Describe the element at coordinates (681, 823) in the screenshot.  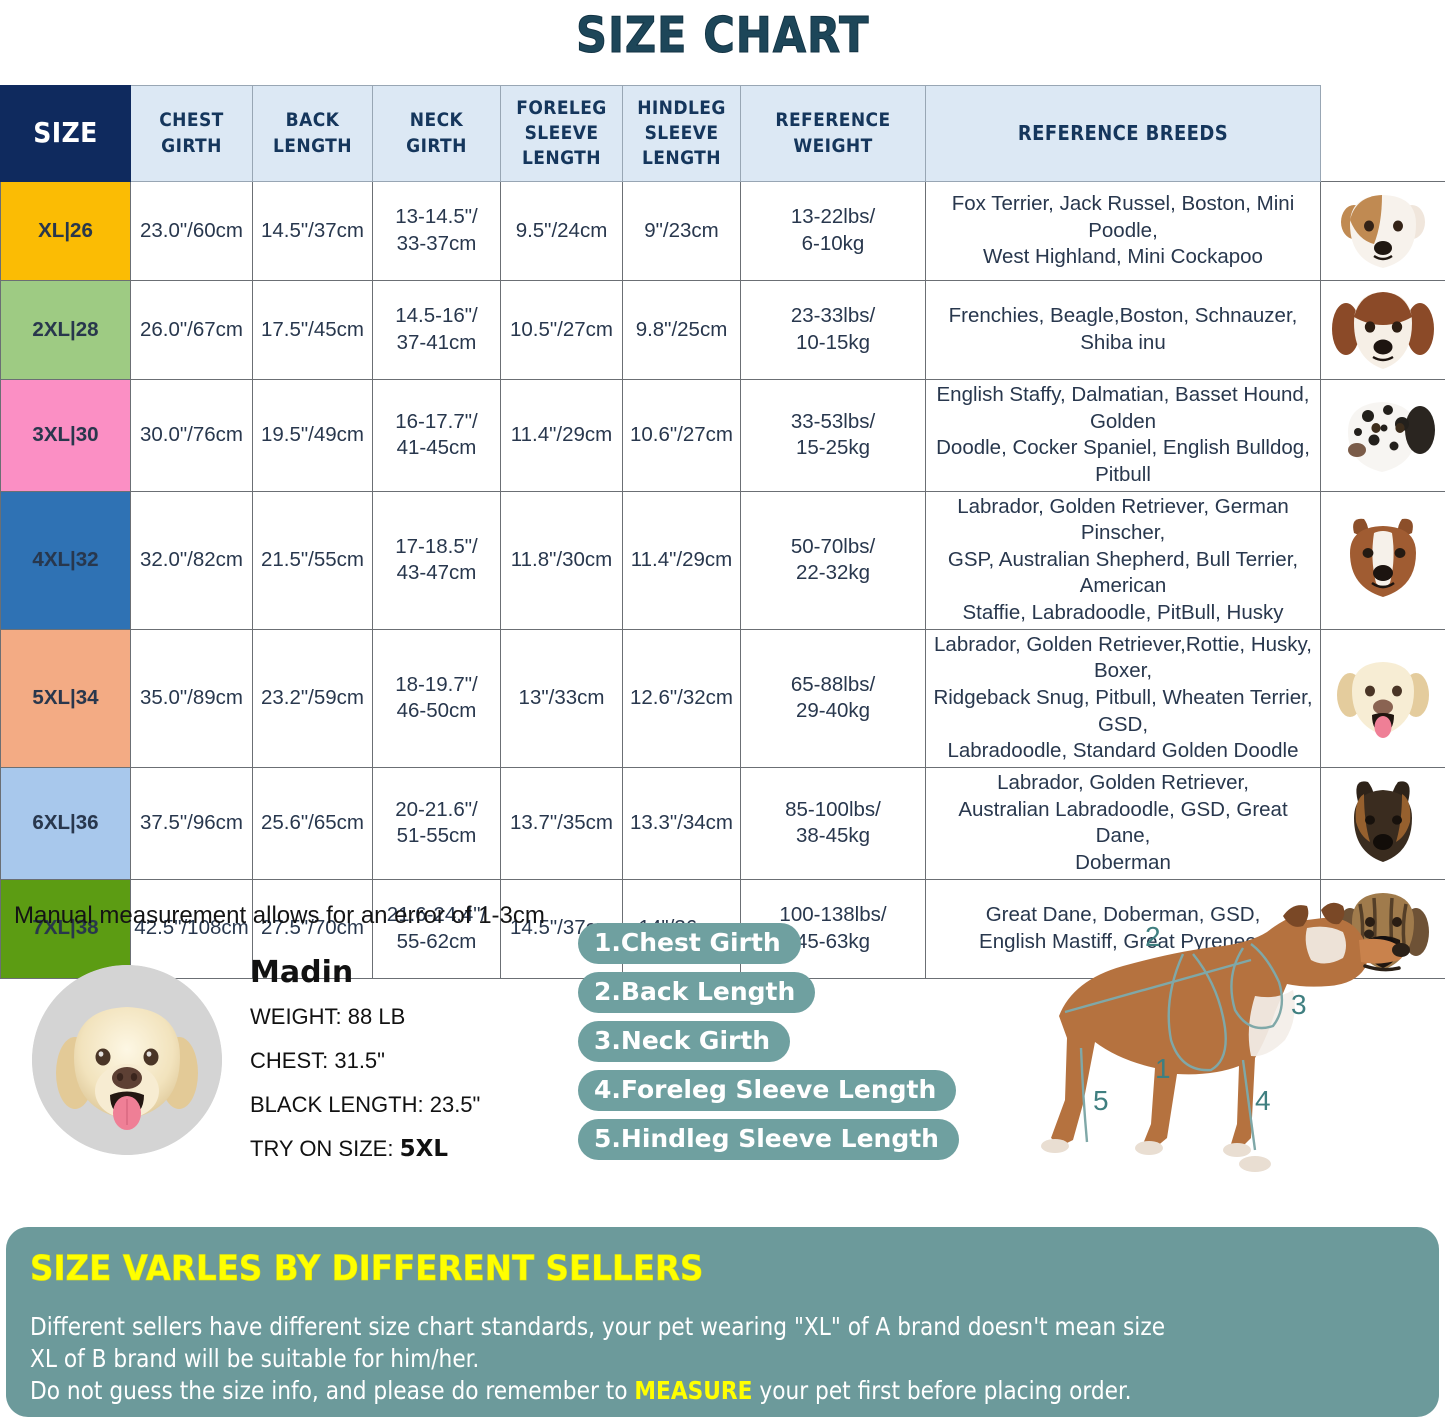
I see `row-hindleg-sleeve-length: 13.3"/34cm` at that location.